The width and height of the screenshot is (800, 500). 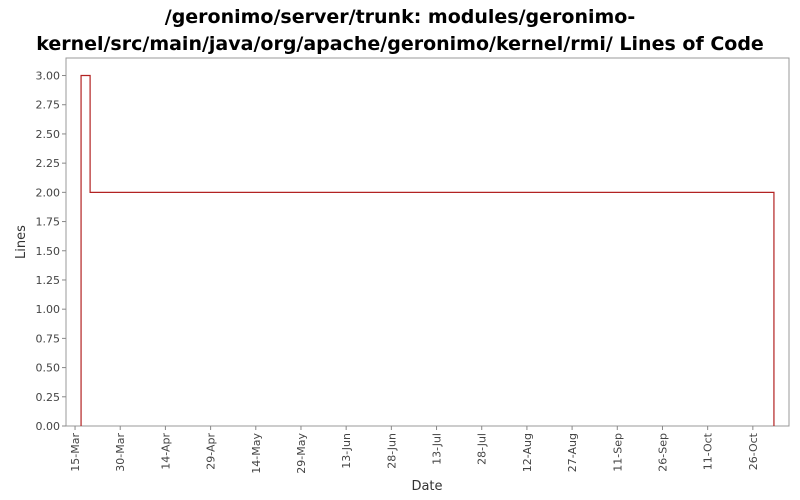 I want to click on x-tick-label: 29-May, so click(x=301, y=453).